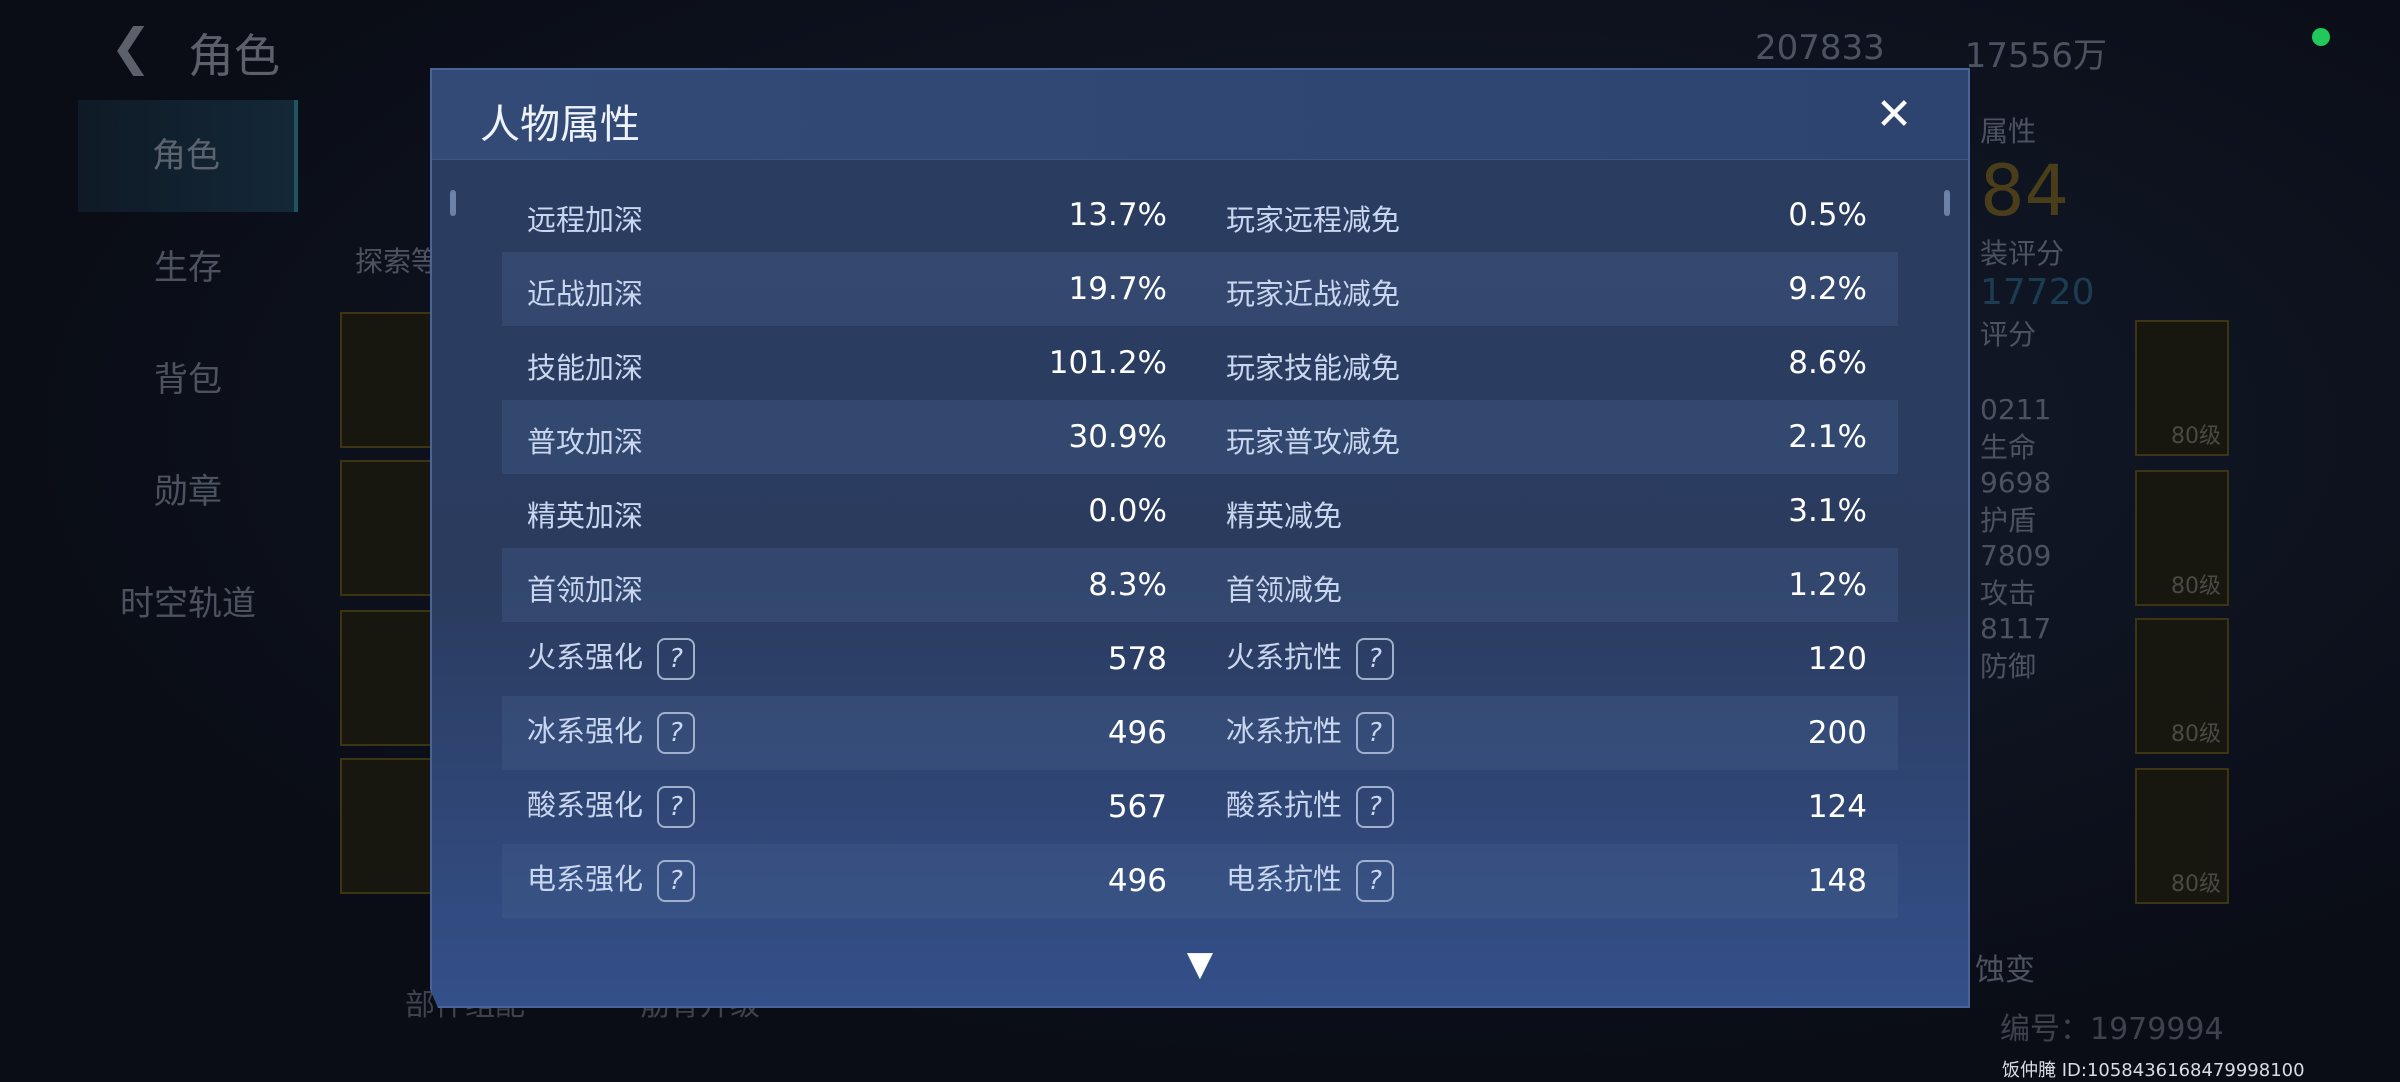  I want to click on attribute-row: 酸系强化? 567 酸系抗性? 124, so click(1200, 807).